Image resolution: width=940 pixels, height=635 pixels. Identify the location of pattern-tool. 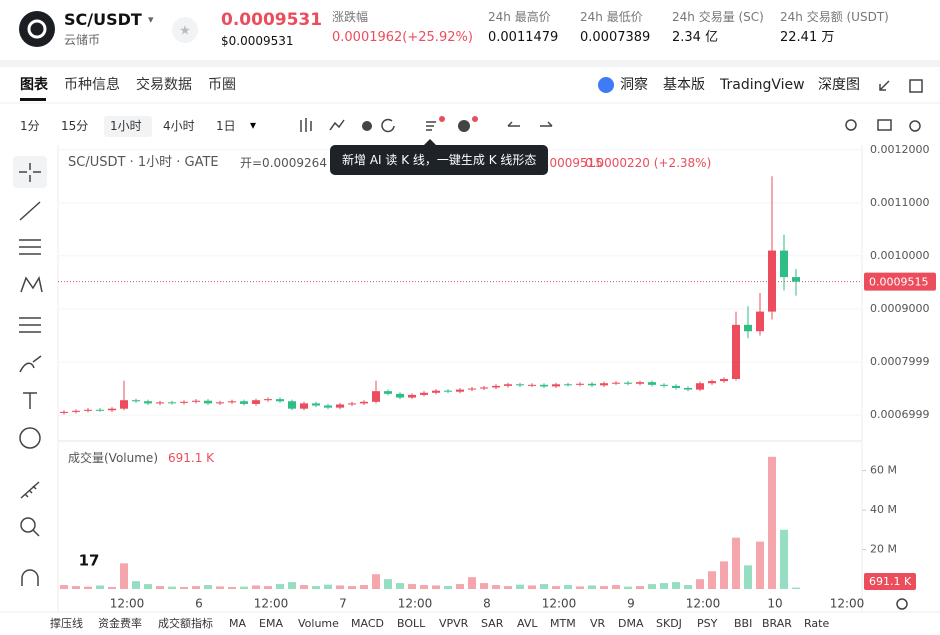
(31, 284).